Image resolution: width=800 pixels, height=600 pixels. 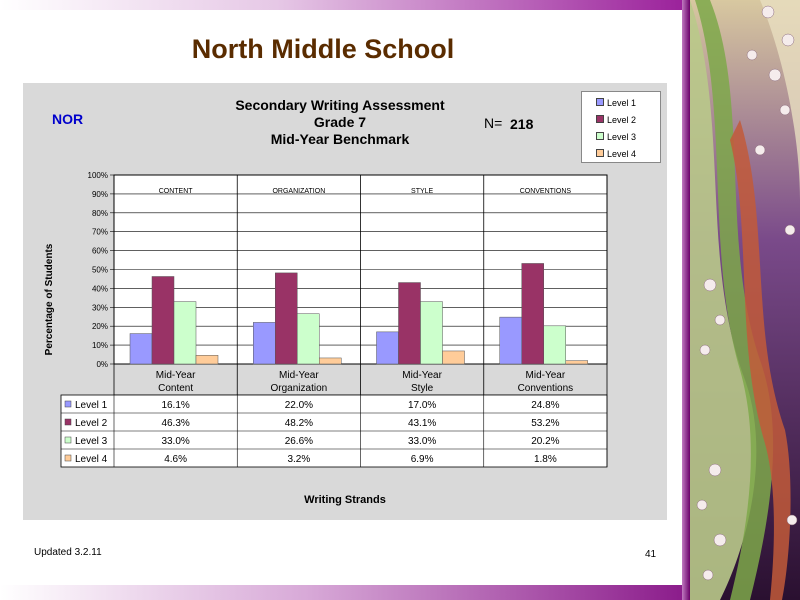 I want to click on group-header: STYLE, so click(x=422, y=191).